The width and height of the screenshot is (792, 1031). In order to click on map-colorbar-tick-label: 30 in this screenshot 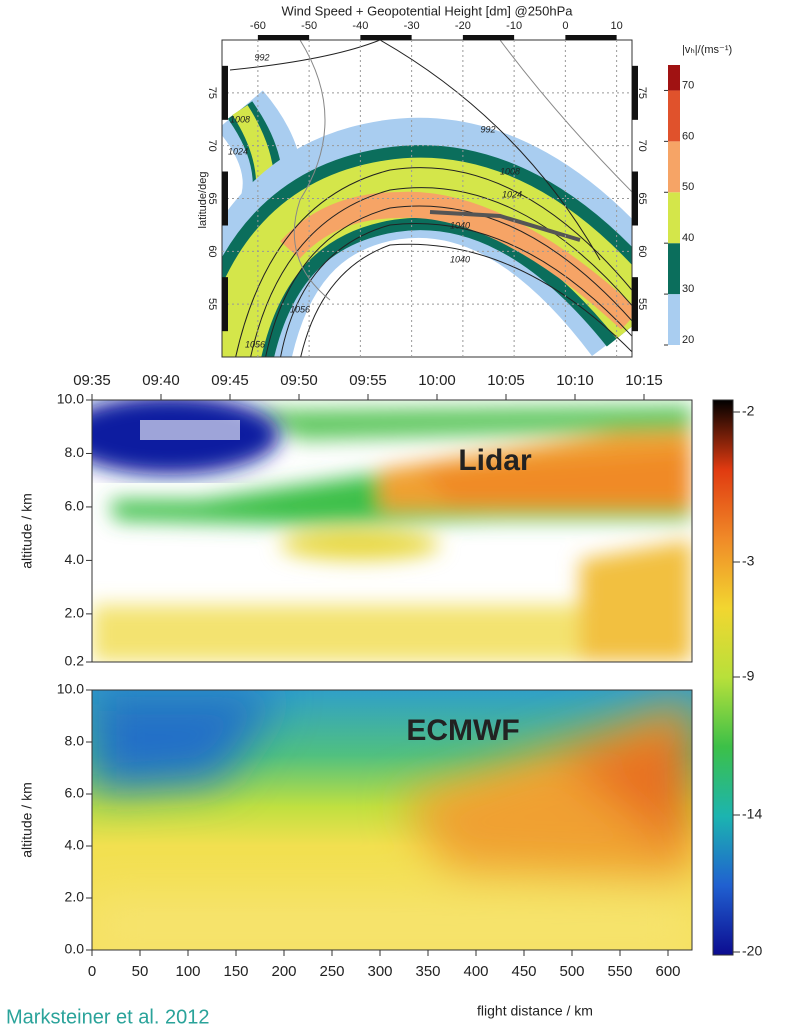, I will do `click(688, 289)`.